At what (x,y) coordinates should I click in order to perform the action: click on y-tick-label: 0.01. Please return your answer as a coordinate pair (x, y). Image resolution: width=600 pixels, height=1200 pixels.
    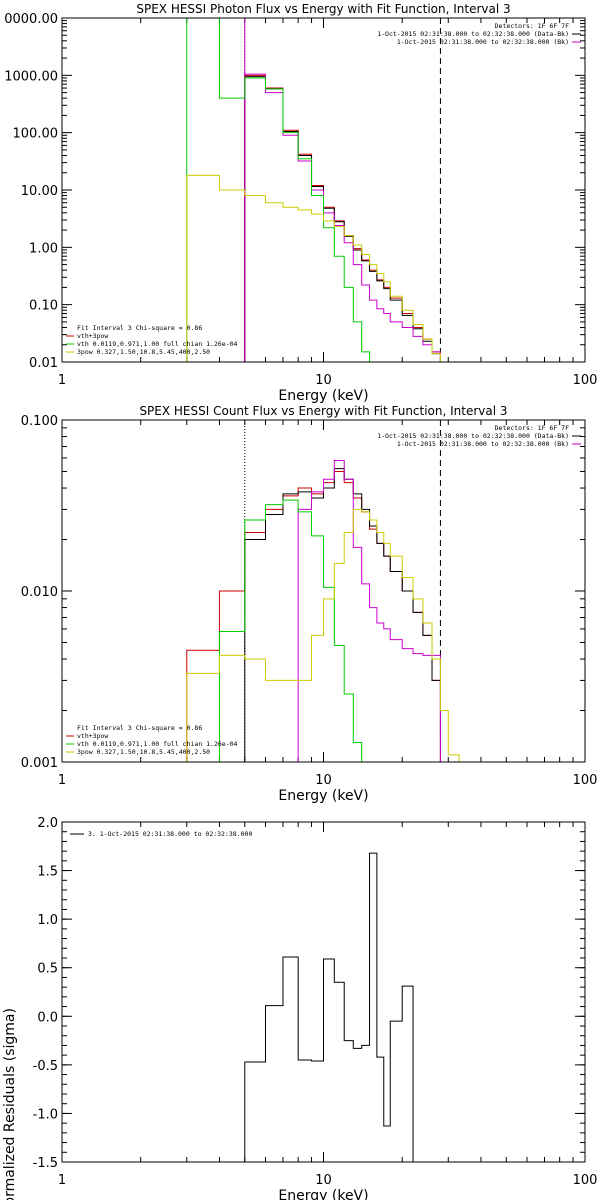
    Looking at the image, I should click on (43, 363).